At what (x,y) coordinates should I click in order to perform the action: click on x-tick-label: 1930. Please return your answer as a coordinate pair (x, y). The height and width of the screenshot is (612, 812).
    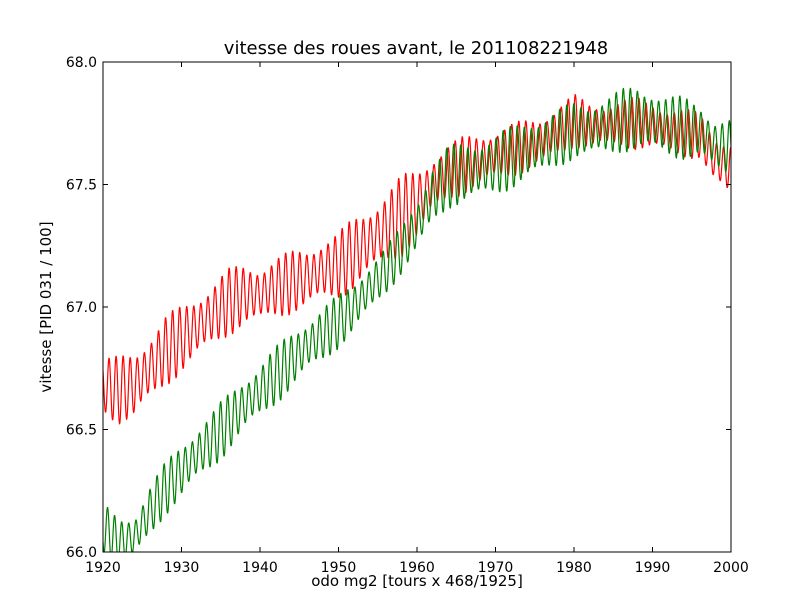
    Looking at the image, I should click on (182, 568).